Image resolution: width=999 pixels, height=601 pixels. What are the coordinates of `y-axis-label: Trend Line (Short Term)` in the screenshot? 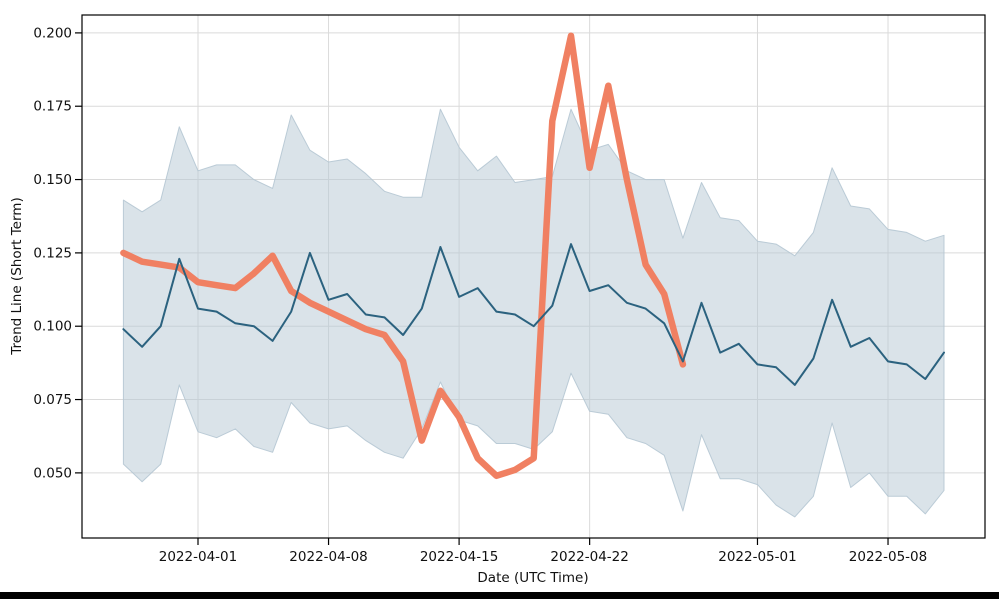 It's located at (17, 276).